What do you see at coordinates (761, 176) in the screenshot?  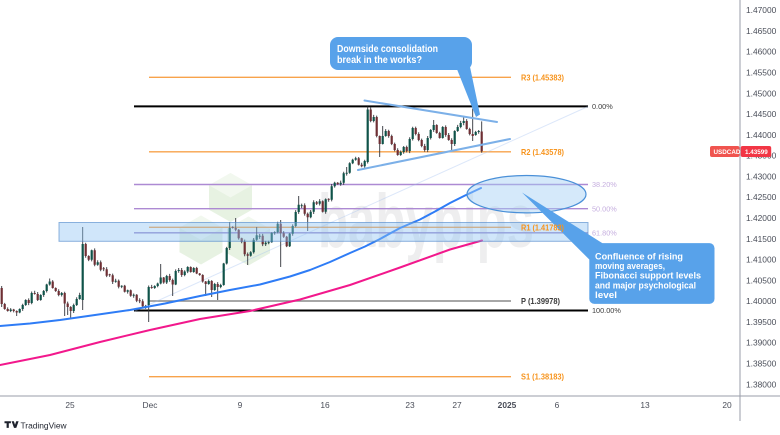 I see `svg-text: 1.43000` at bounding box center [761, 176].